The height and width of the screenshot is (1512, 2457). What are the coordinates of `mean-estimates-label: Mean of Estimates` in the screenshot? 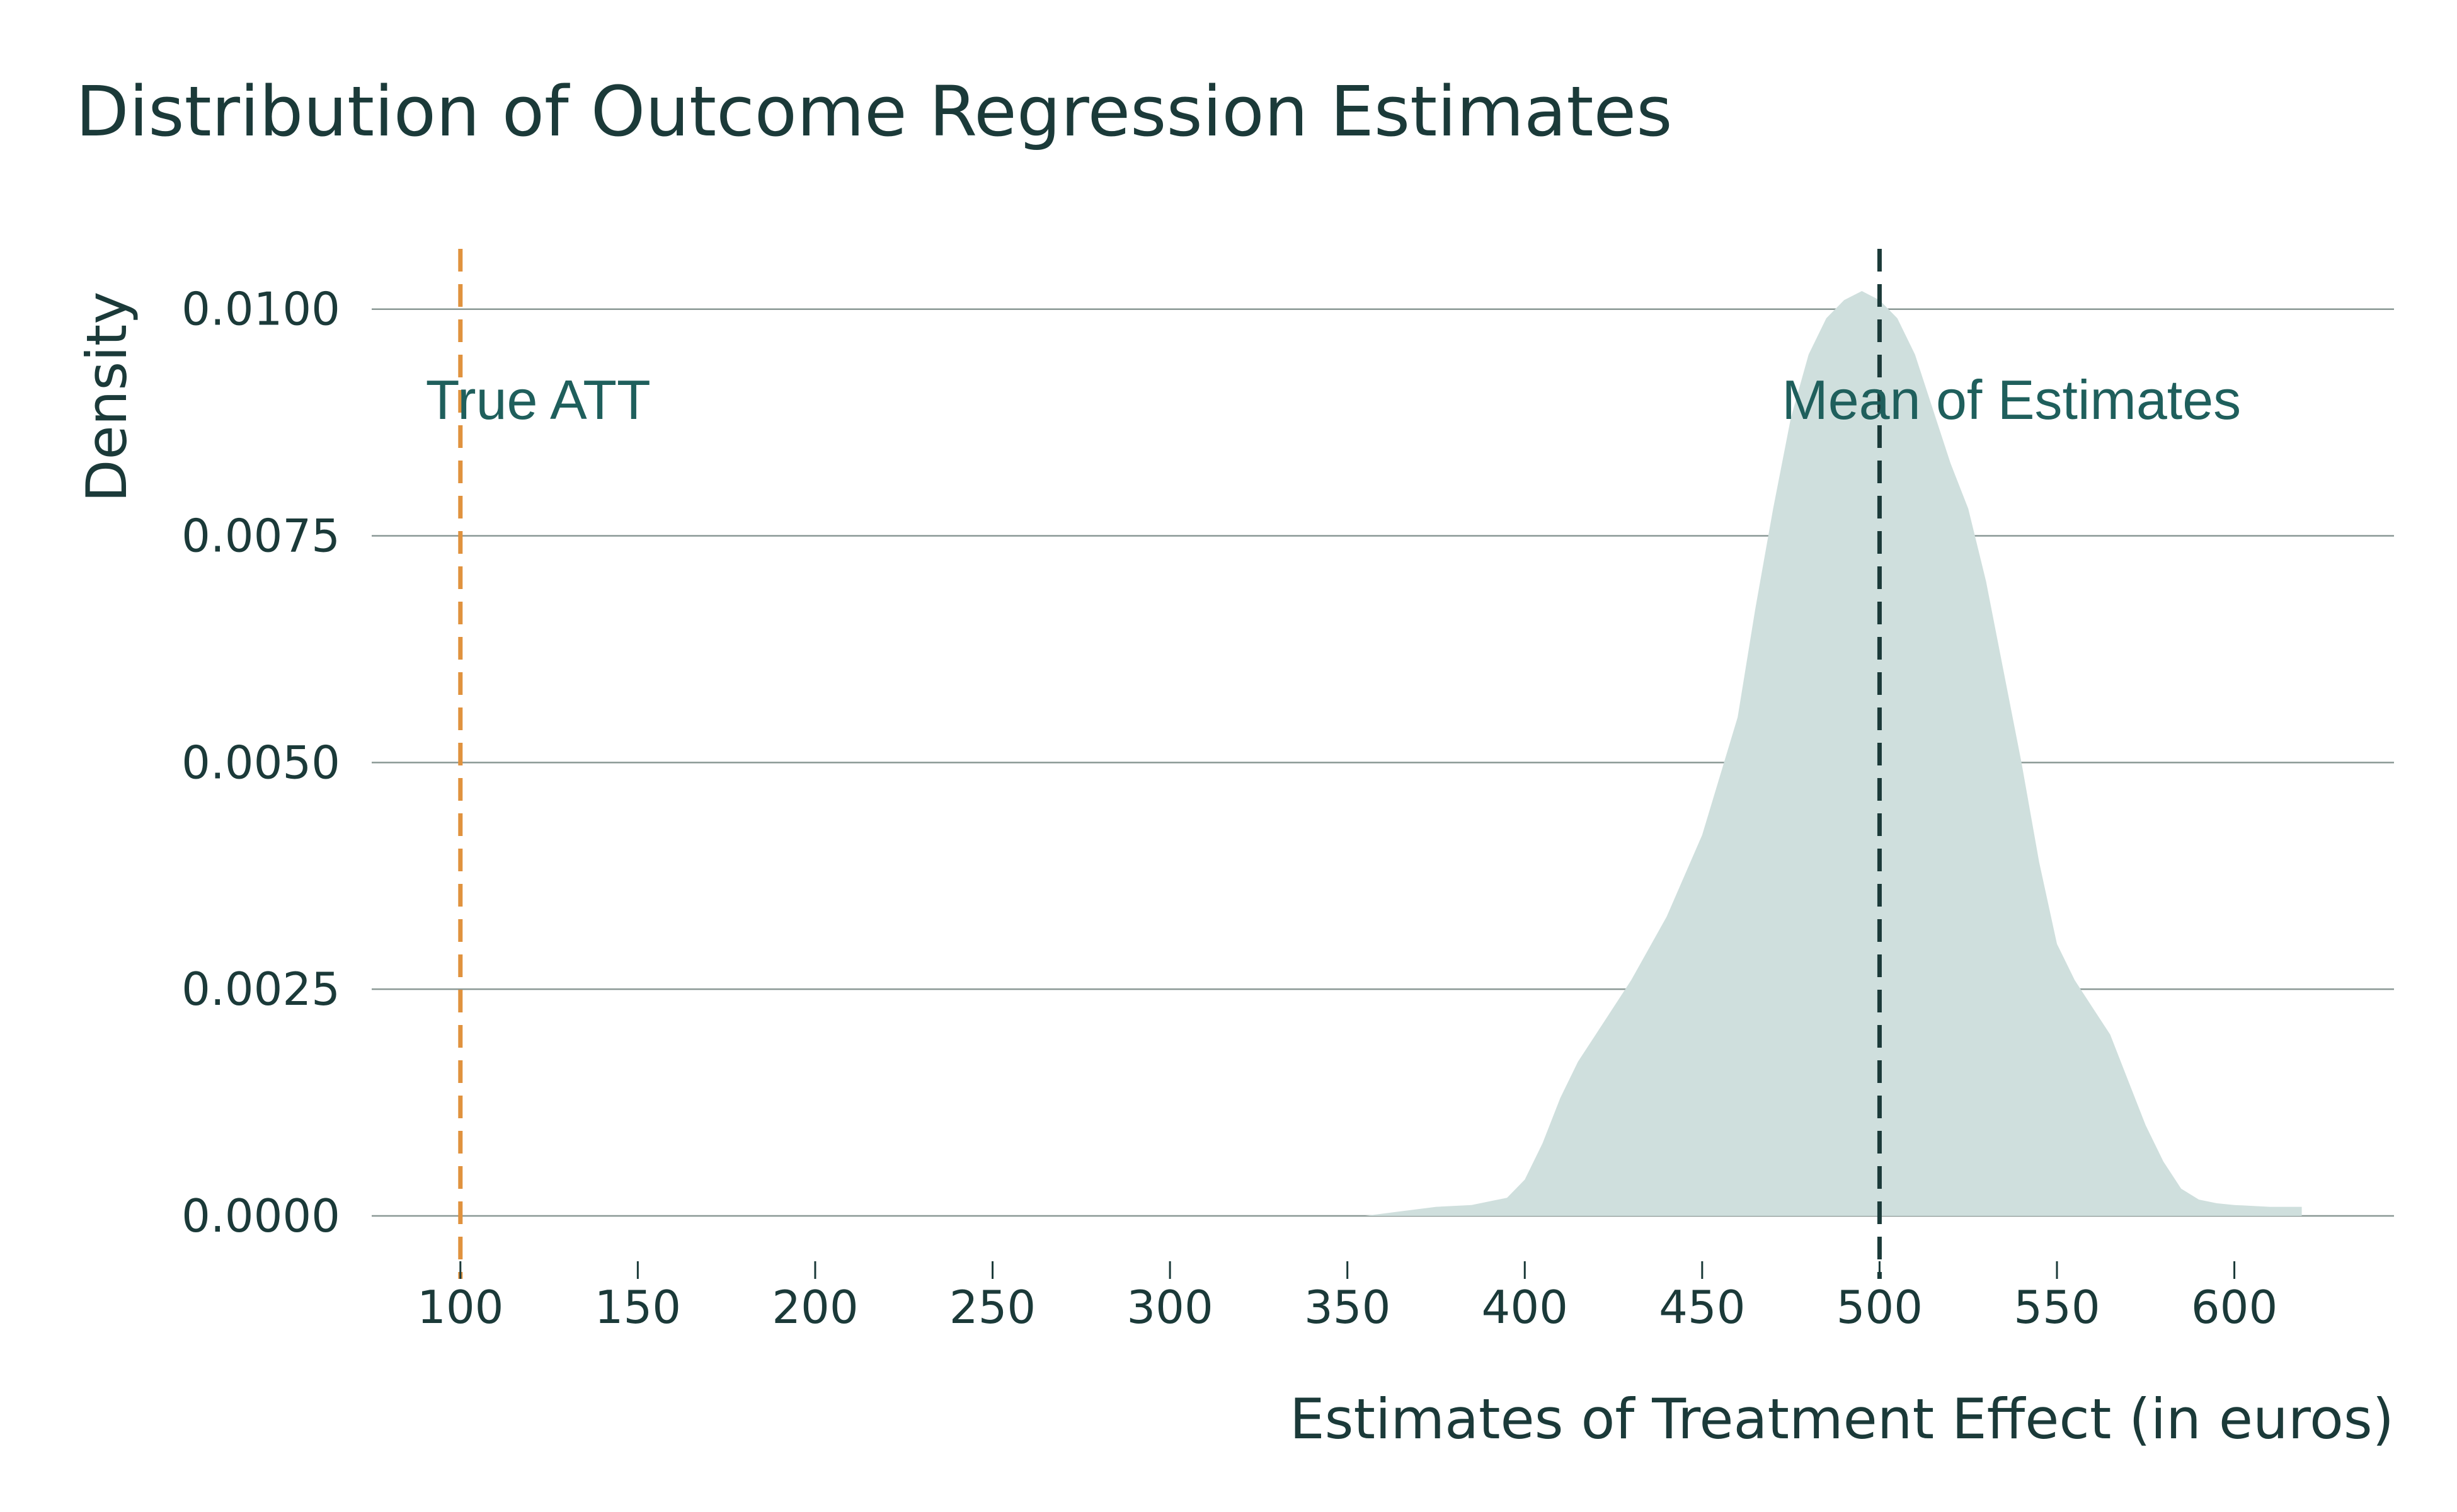 It's located at (2011, 400).